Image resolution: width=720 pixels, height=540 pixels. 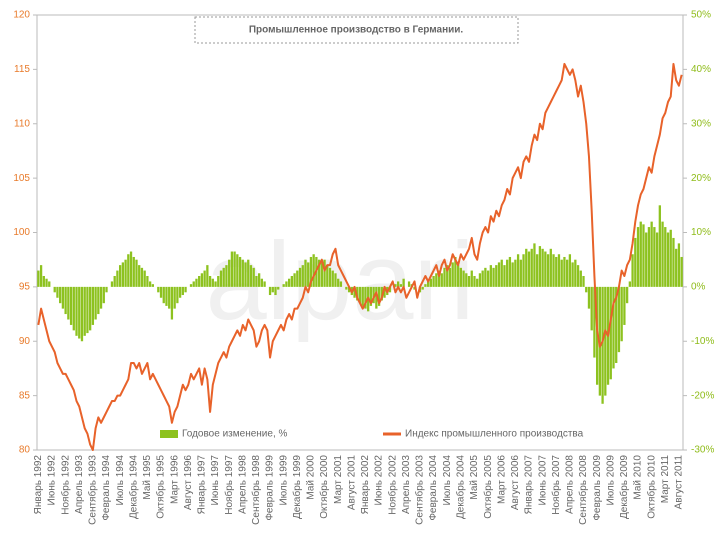 I want to click on x-tick-label: Февраль 2004, so click(x=433, y=488).